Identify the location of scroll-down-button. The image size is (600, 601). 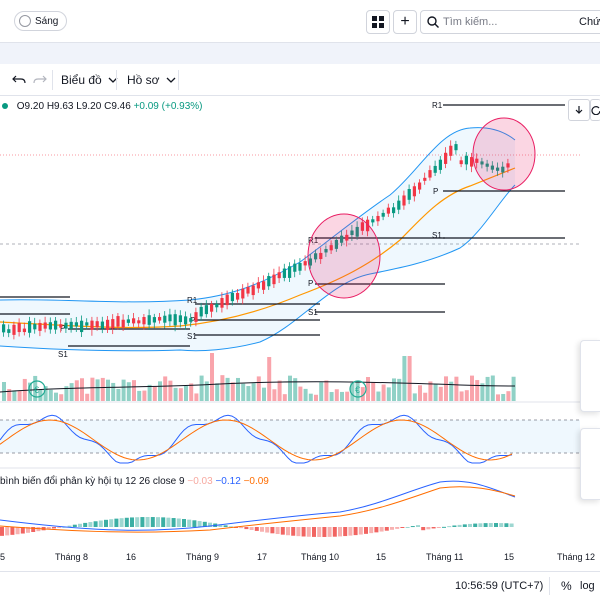
(579, 110).